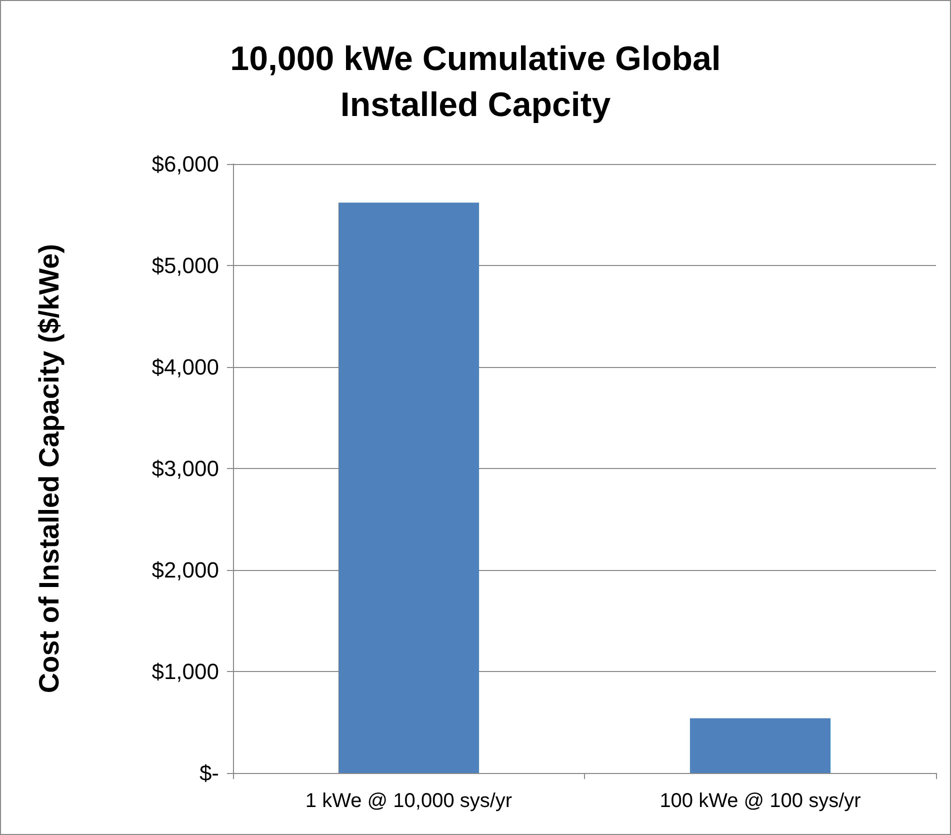 This screenshot has height=835, width=951. What do you see at coordinates (408, 801) in the screenshot?
I see `x-tick-label: 1 kWe @ 10,000 sys/yr` at bounding box center [408, 801].